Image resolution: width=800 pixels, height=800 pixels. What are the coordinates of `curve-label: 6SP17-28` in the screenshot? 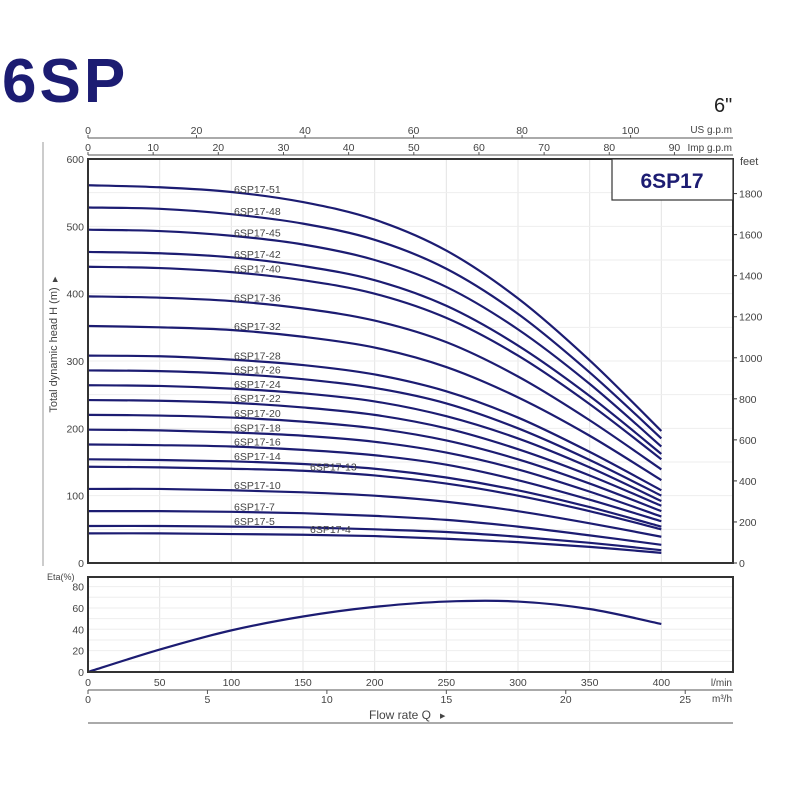 It's located at (257, 356).